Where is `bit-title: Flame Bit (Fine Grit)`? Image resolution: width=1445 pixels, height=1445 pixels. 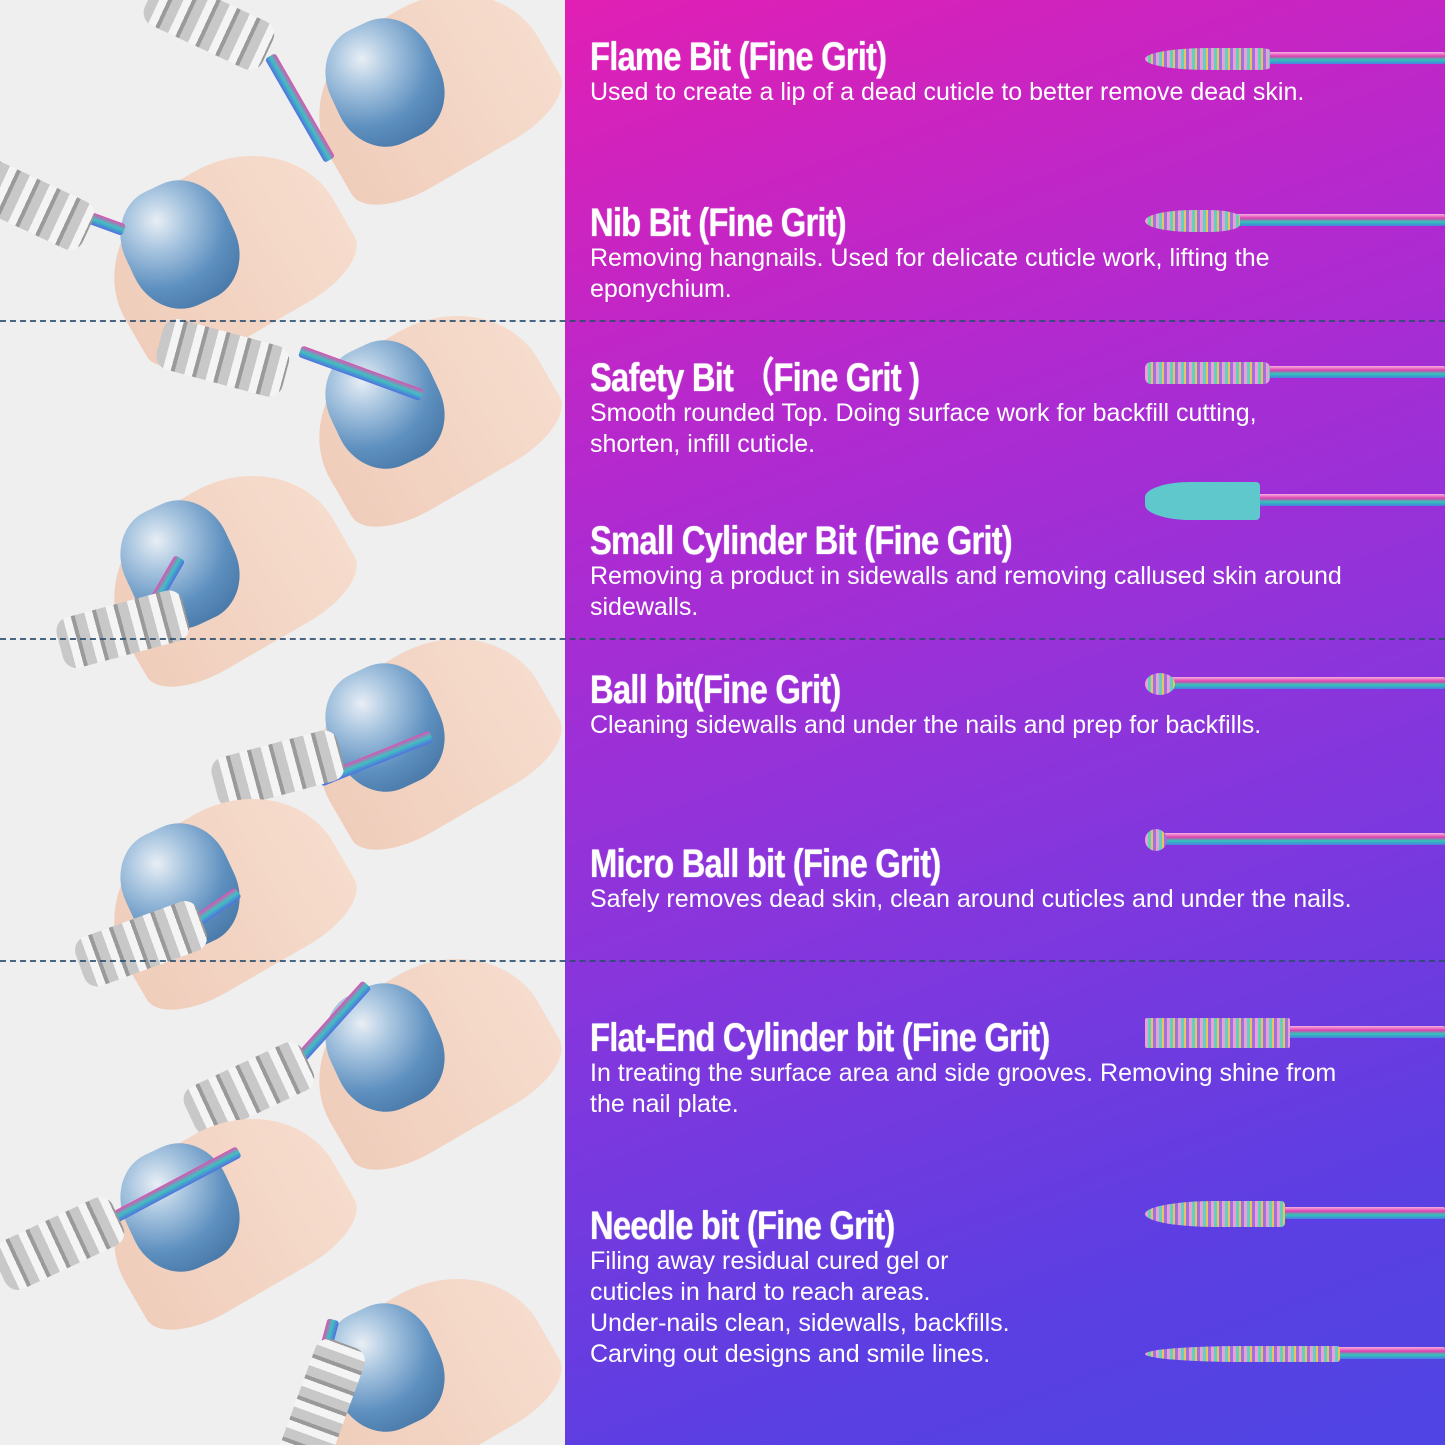 bit-title: Flame Bit (Fine Grit) is located at coordinates (738, 57).